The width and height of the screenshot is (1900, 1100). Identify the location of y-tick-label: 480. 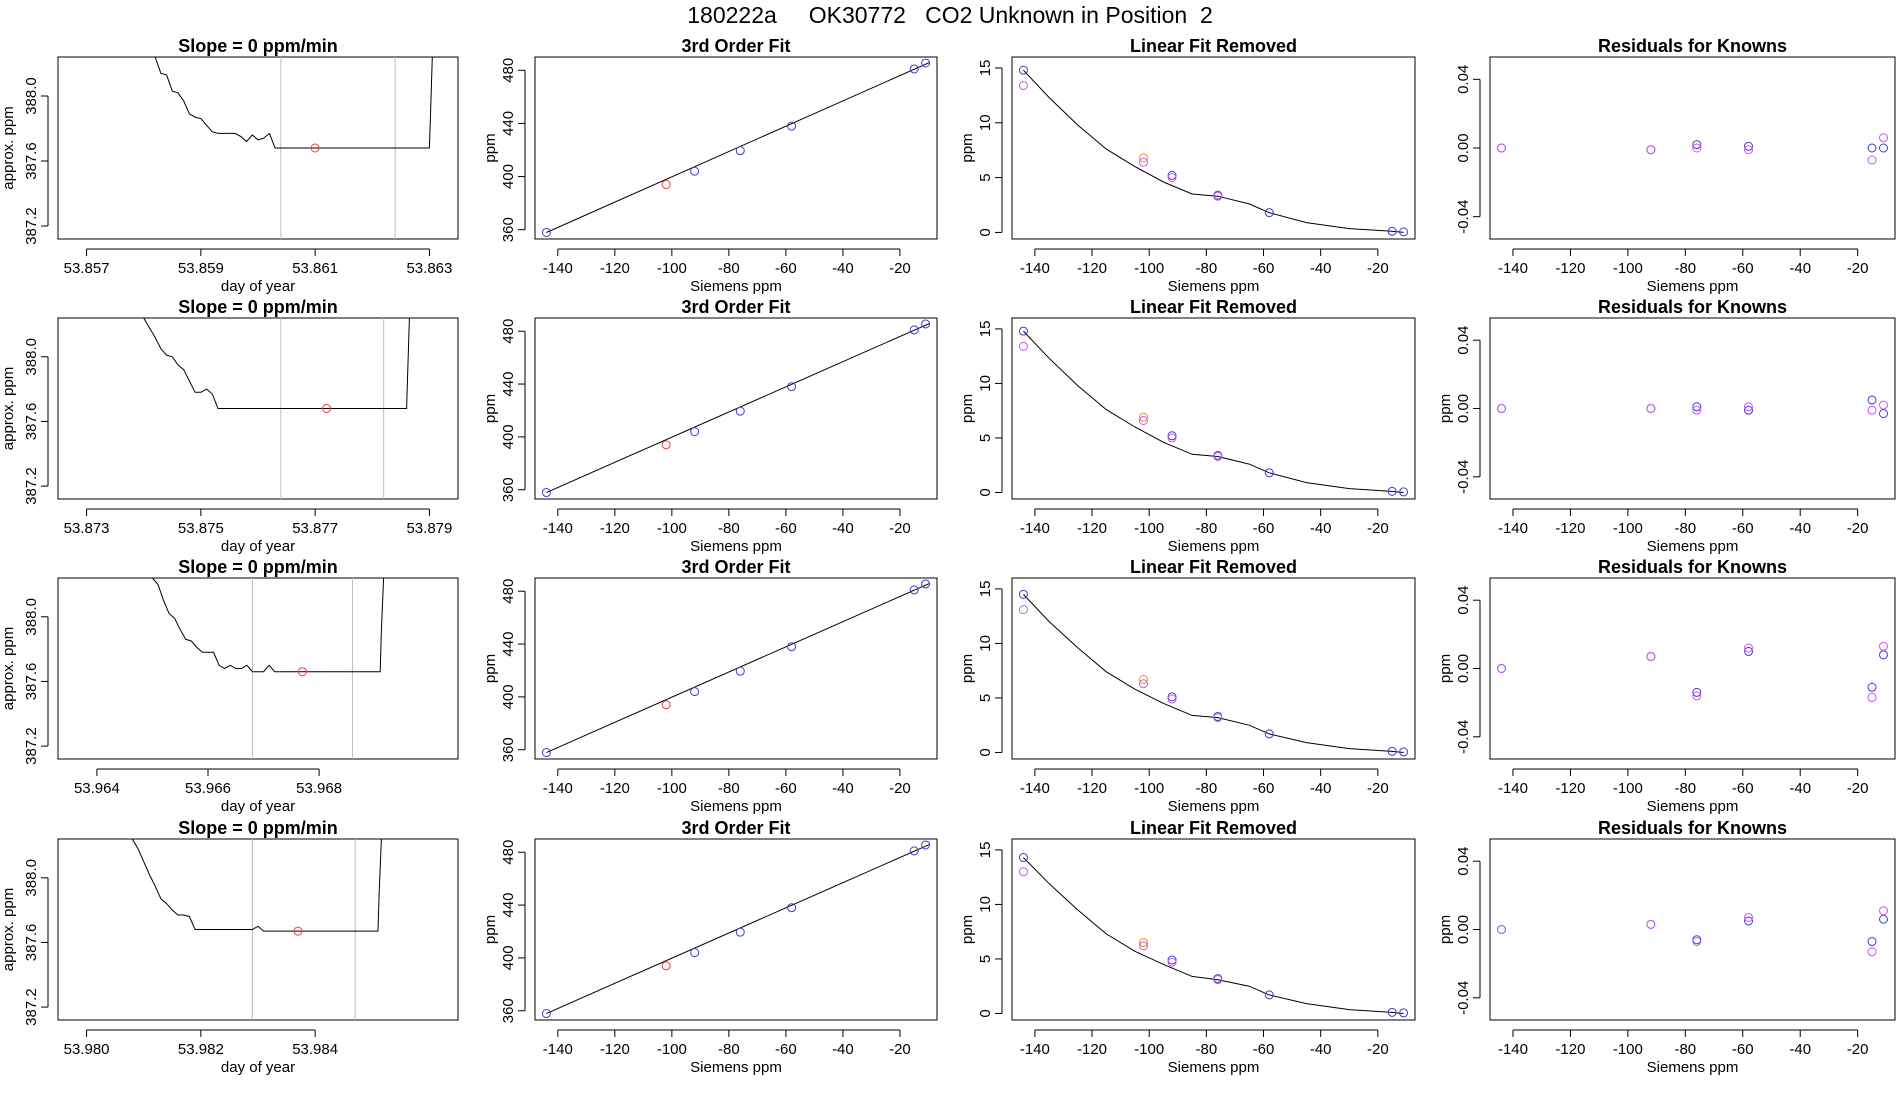
(508, 591).